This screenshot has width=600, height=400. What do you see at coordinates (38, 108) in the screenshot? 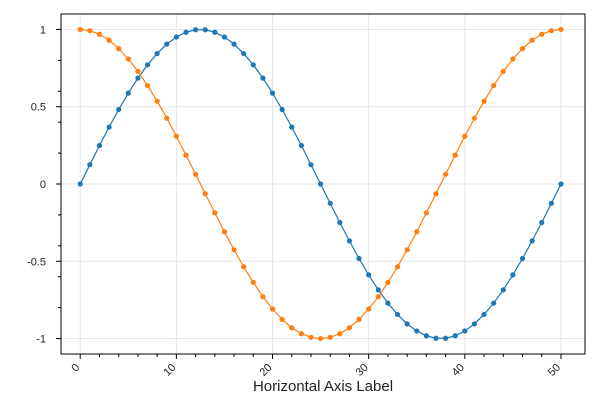
I see `y-tick-label: 0.5` at bounding box center [38, 108].